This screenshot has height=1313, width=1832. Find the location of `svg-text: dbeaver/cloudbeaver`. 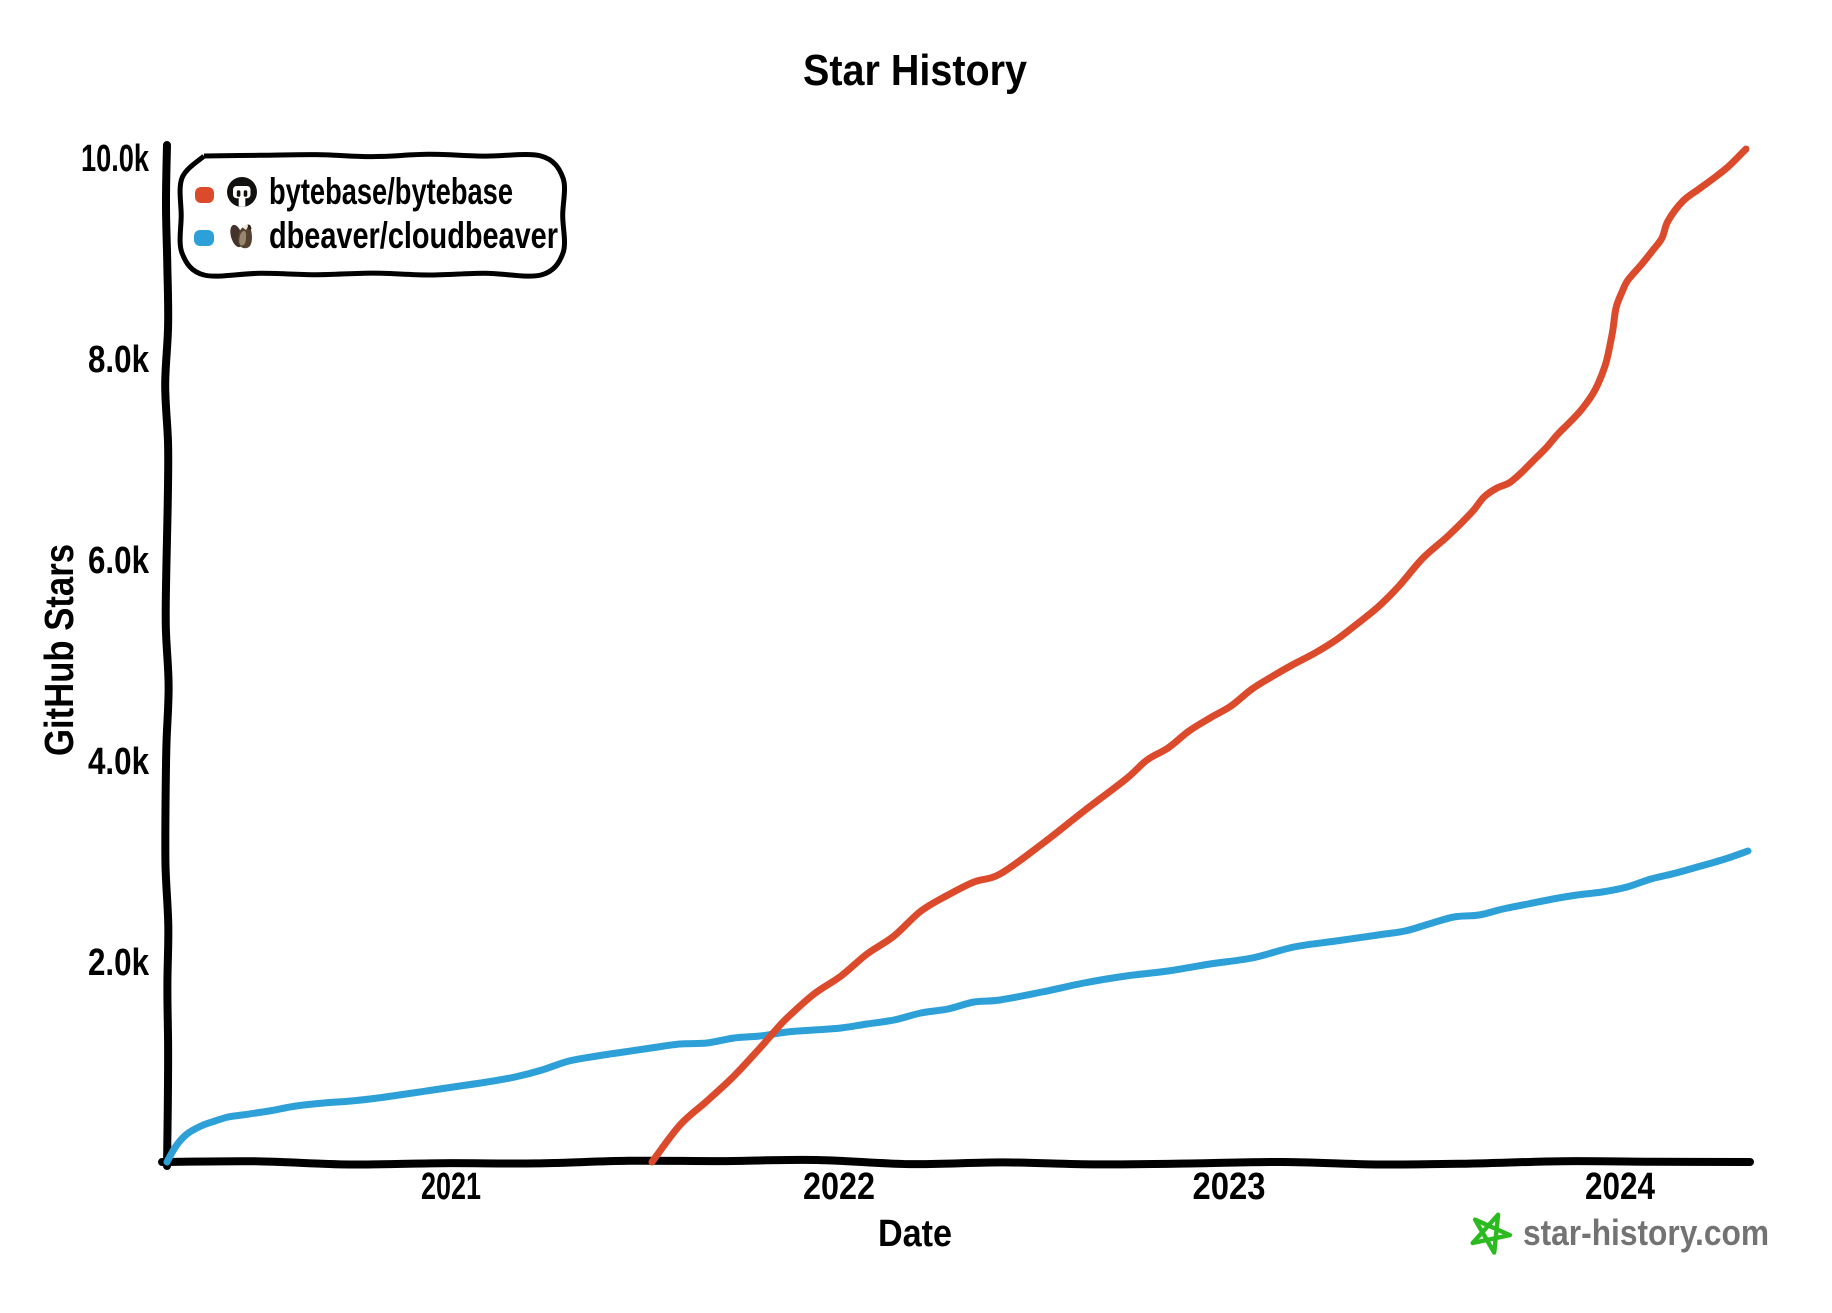

svg-text: dbeaver/cloudbeaver is located at coordinates (413, 235).